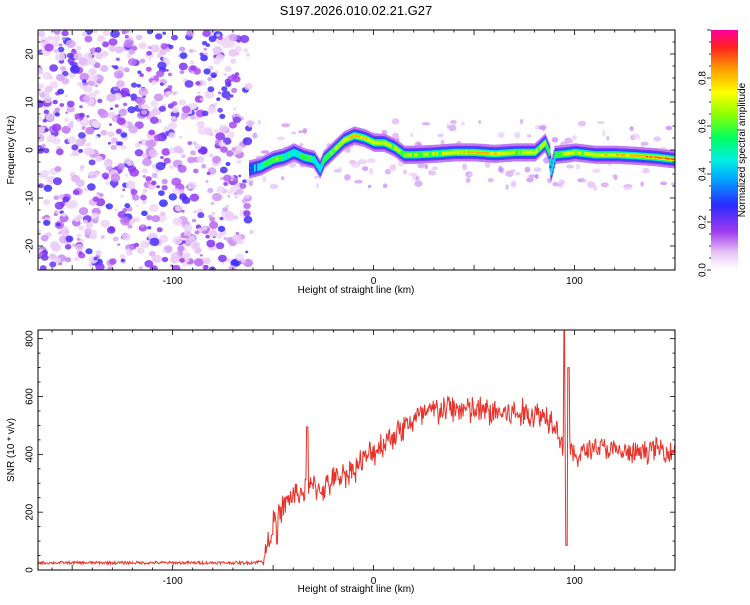  Describe the element at coordinates (574, 581) in the screenshot. I see `x-tick-label: 100` at that location.